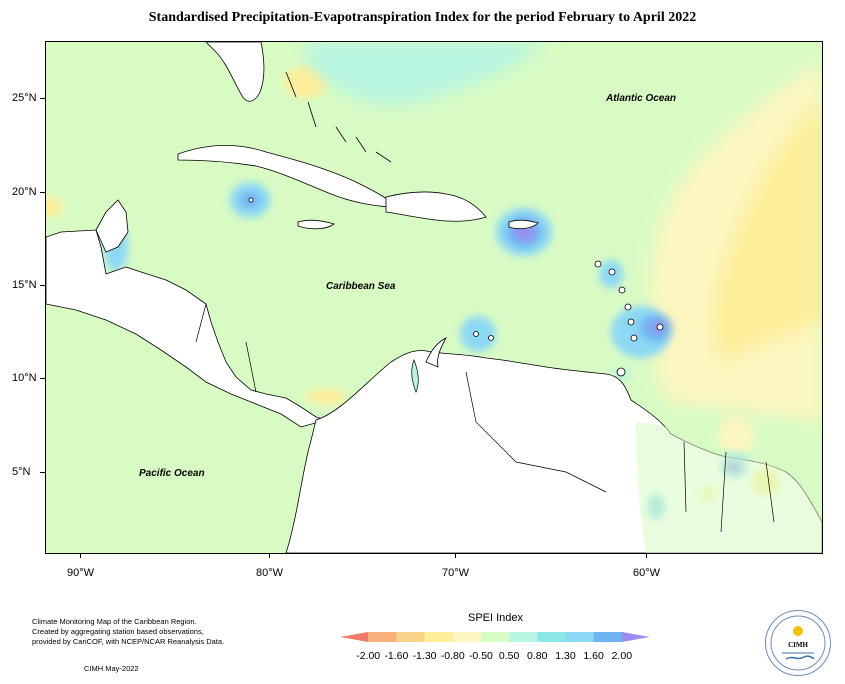  What do you see at coordinates (436, 352) in the screenshot?
I see `paraguana` at bounding box center [436, 352].